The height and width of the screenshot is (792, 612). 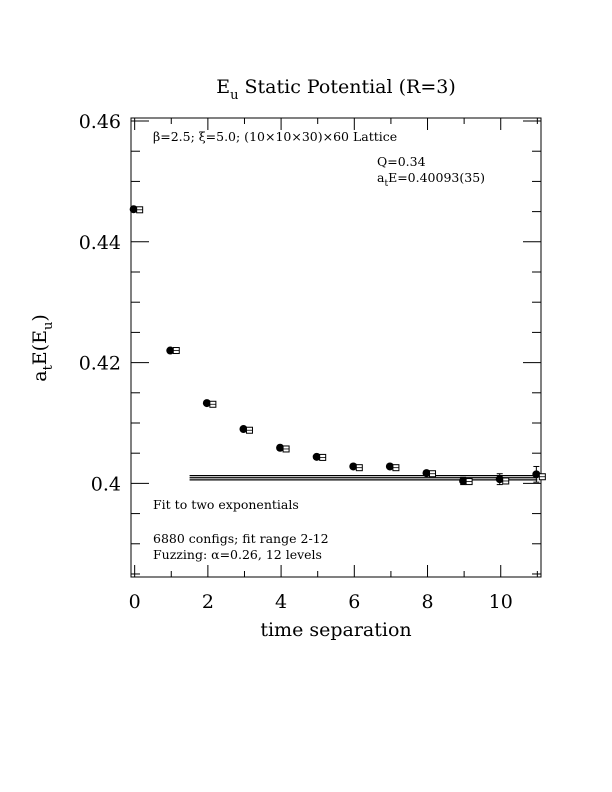 I want to click on configs-annotation: 6880 configs; fit range 2-12, so click(x=241, y=538).